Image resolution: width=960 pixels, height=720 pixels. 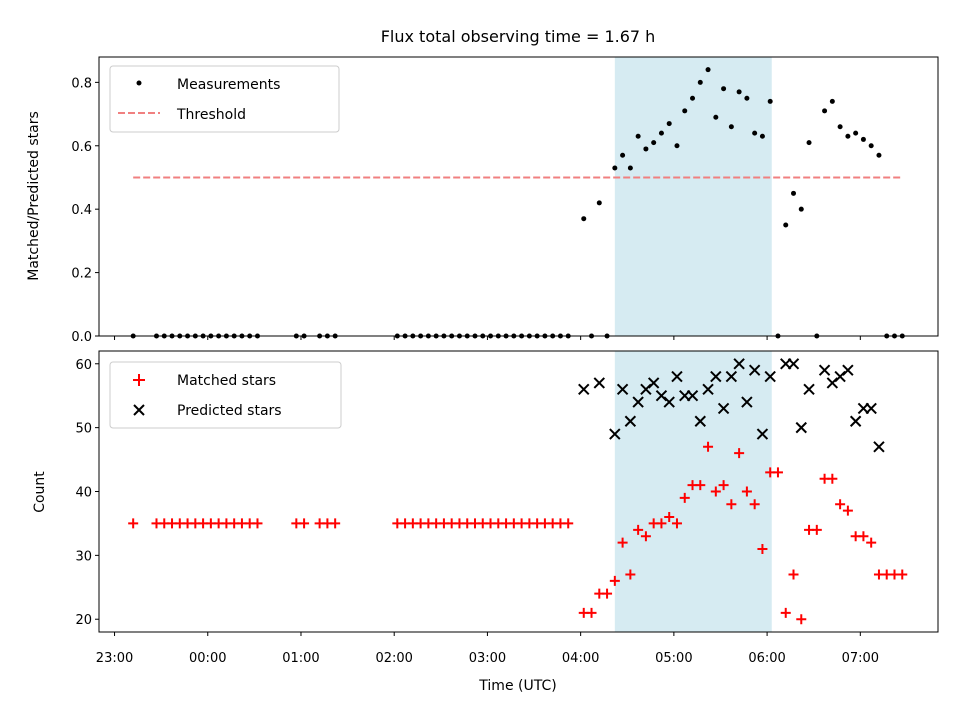 What do you see at coordinates (300, 658) in the screenshot?
I see `x-tick-label-2: 01:00` at bounding box center [300, 658].